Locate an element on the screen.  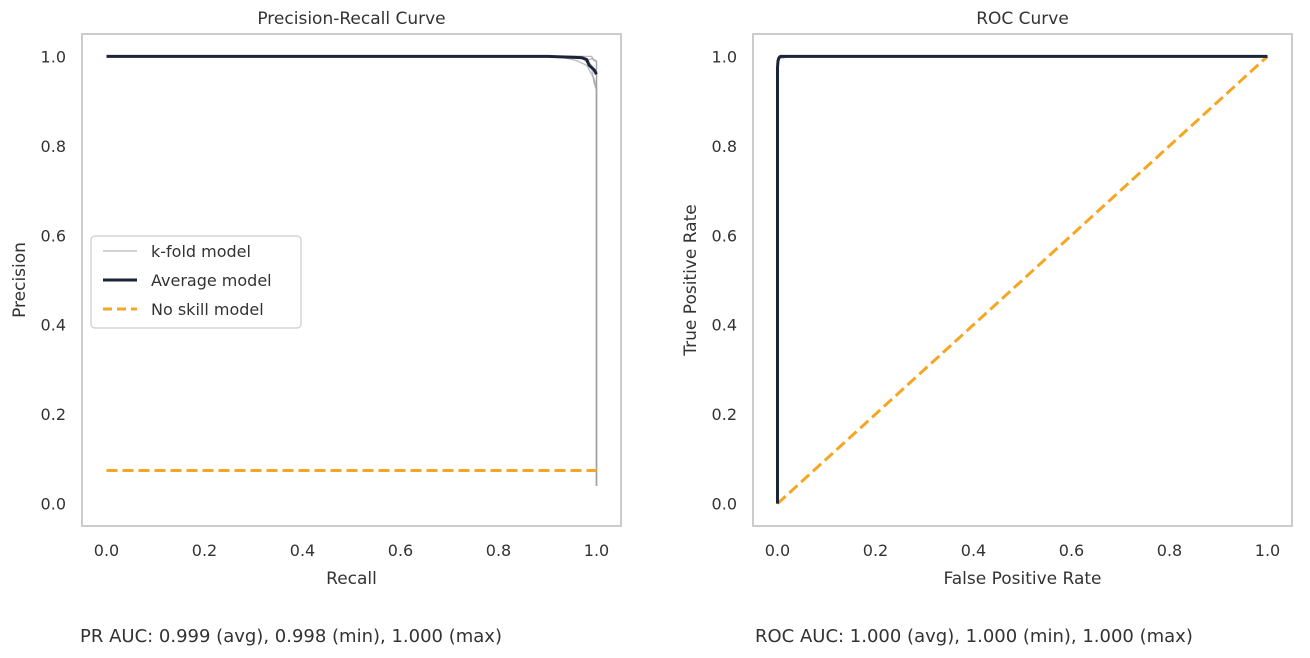
pr-x-axis-label: Recall is located at coordinates (351, 579).